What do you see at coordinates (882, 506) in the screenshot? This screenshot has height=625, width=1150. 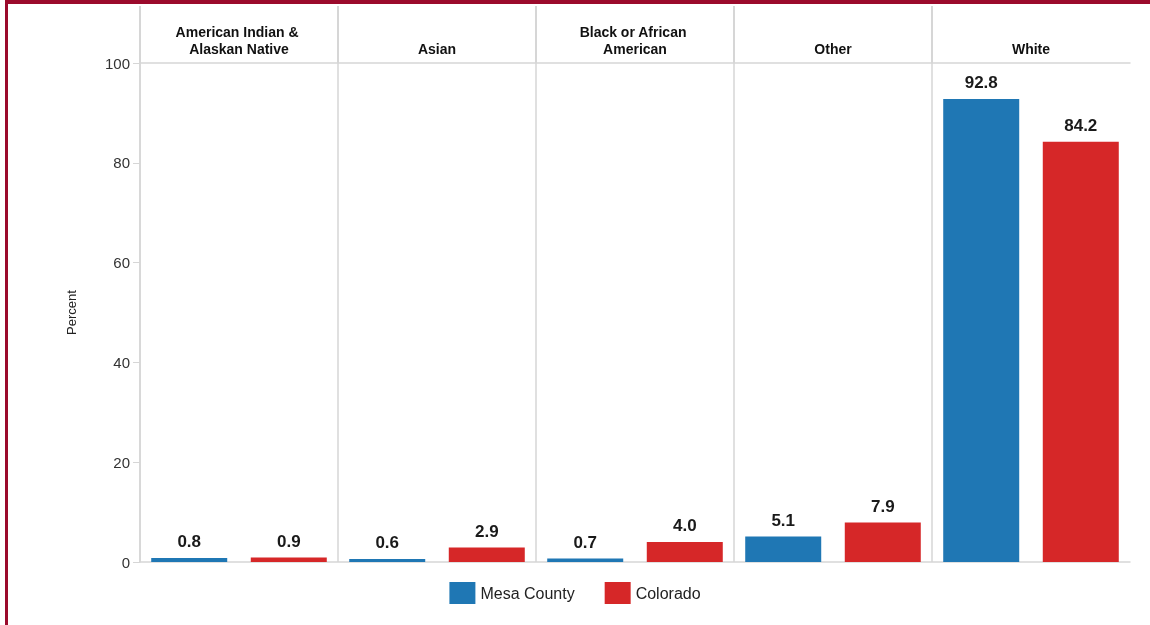 I see `data-label: 7.9` at bounding box center [882, 506].